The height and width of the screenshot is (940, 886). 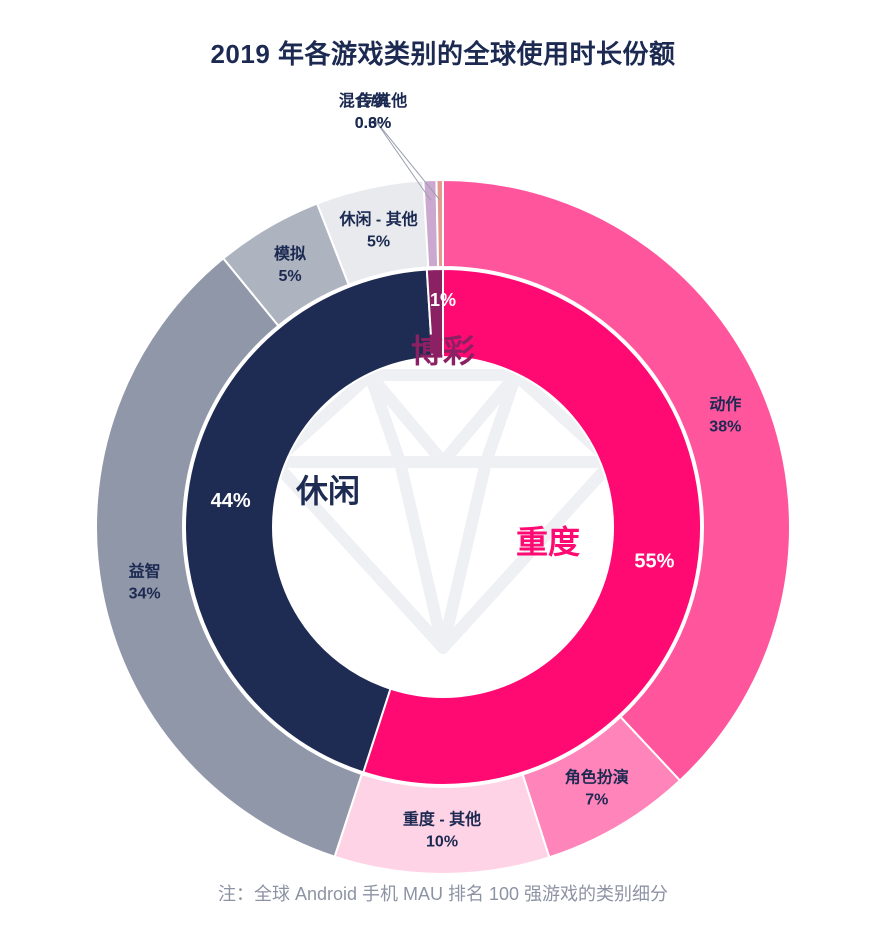 I want to click on outer-label-4: 模拟 5%, so click(x=290, y=264).